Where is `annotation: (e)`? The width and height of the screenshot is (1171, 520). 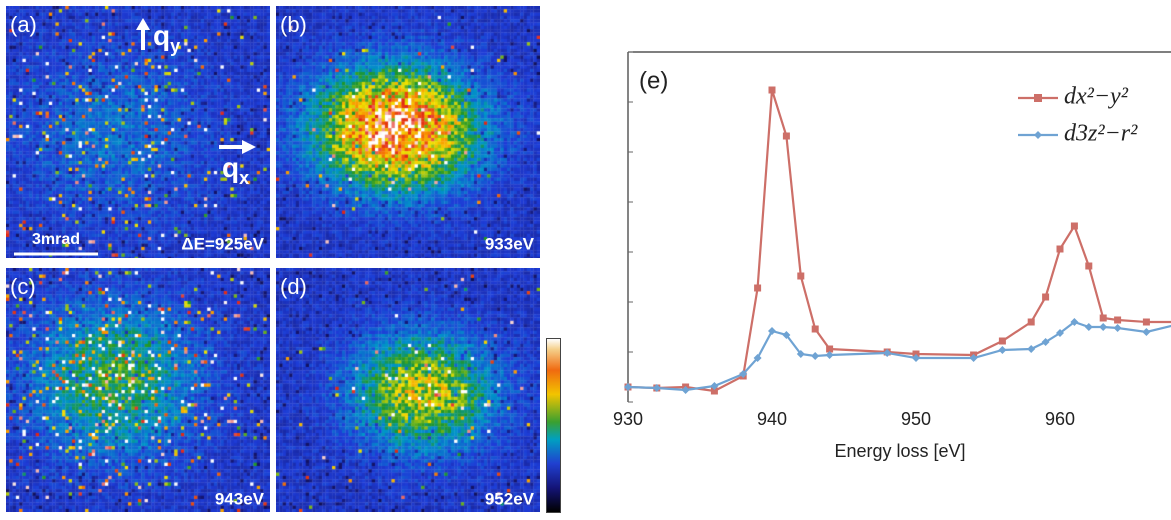
annotation: (e) is located at coordinates (653, 80).